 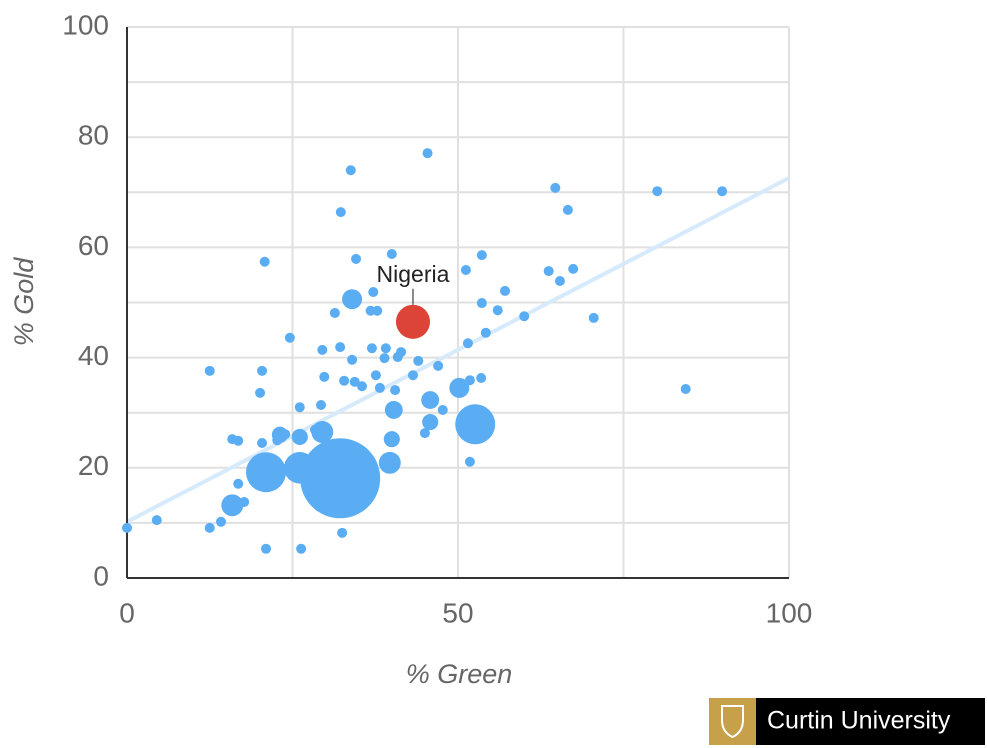 I want to click on logo-shield, so click(x=732, y=722).